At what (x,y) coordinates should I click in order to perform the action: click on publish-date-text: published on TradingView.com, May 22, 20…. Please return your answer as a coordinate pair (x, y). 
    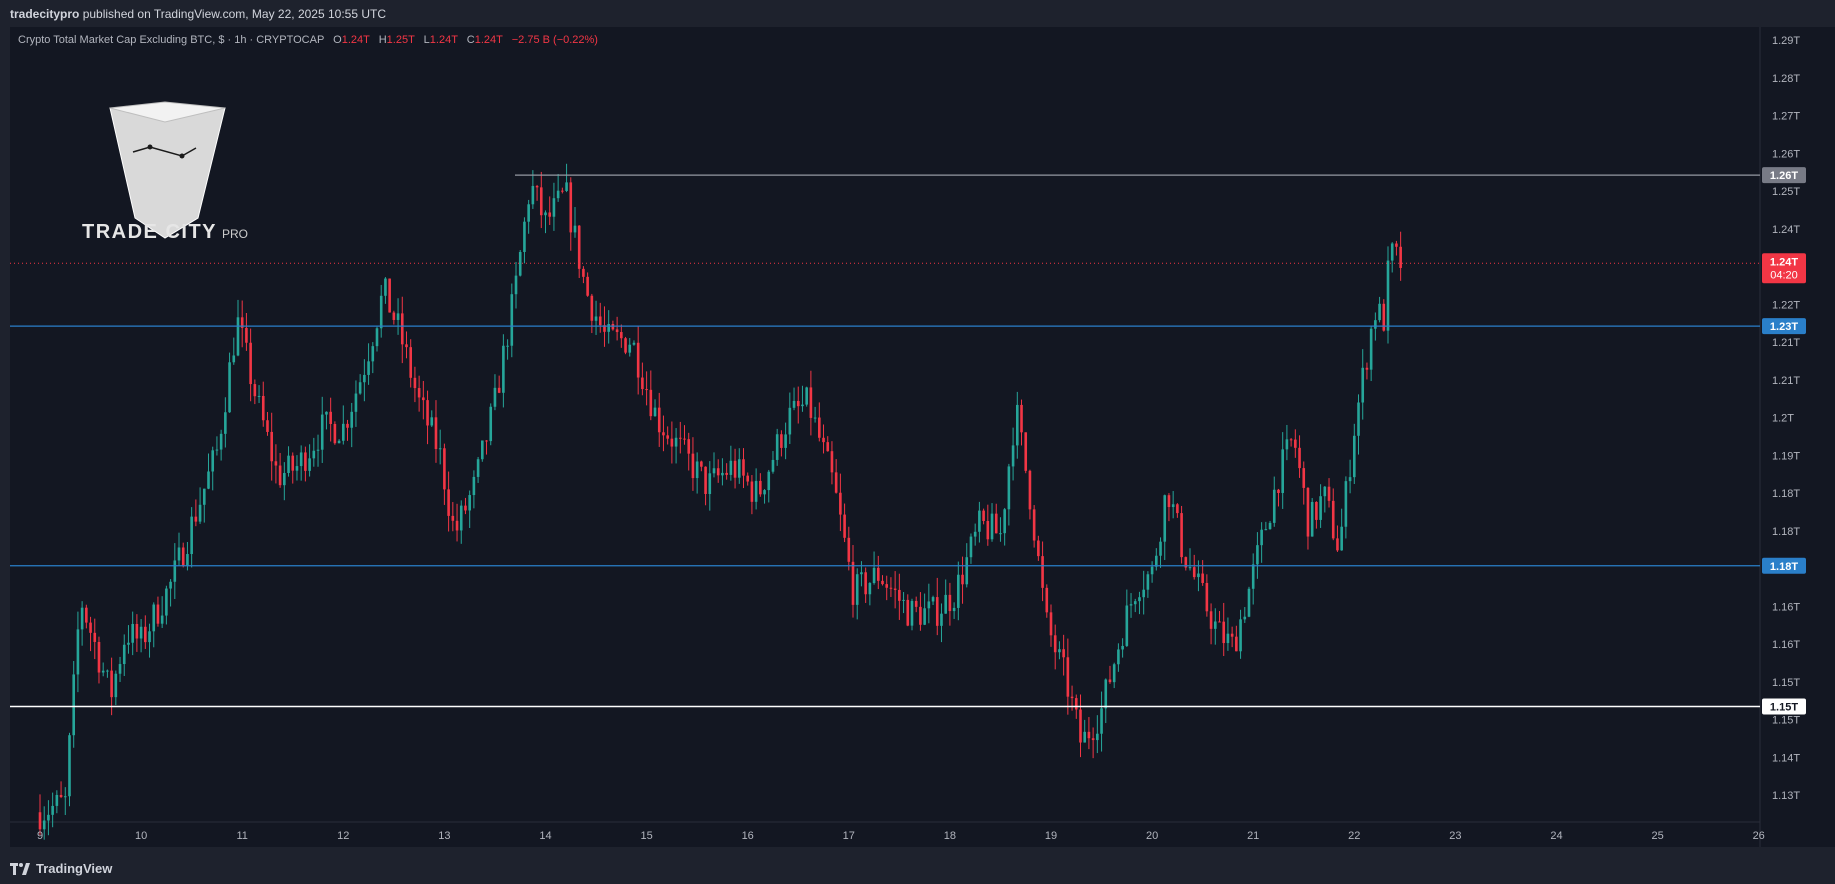
    Looking at the image, I should click on (234, 14).